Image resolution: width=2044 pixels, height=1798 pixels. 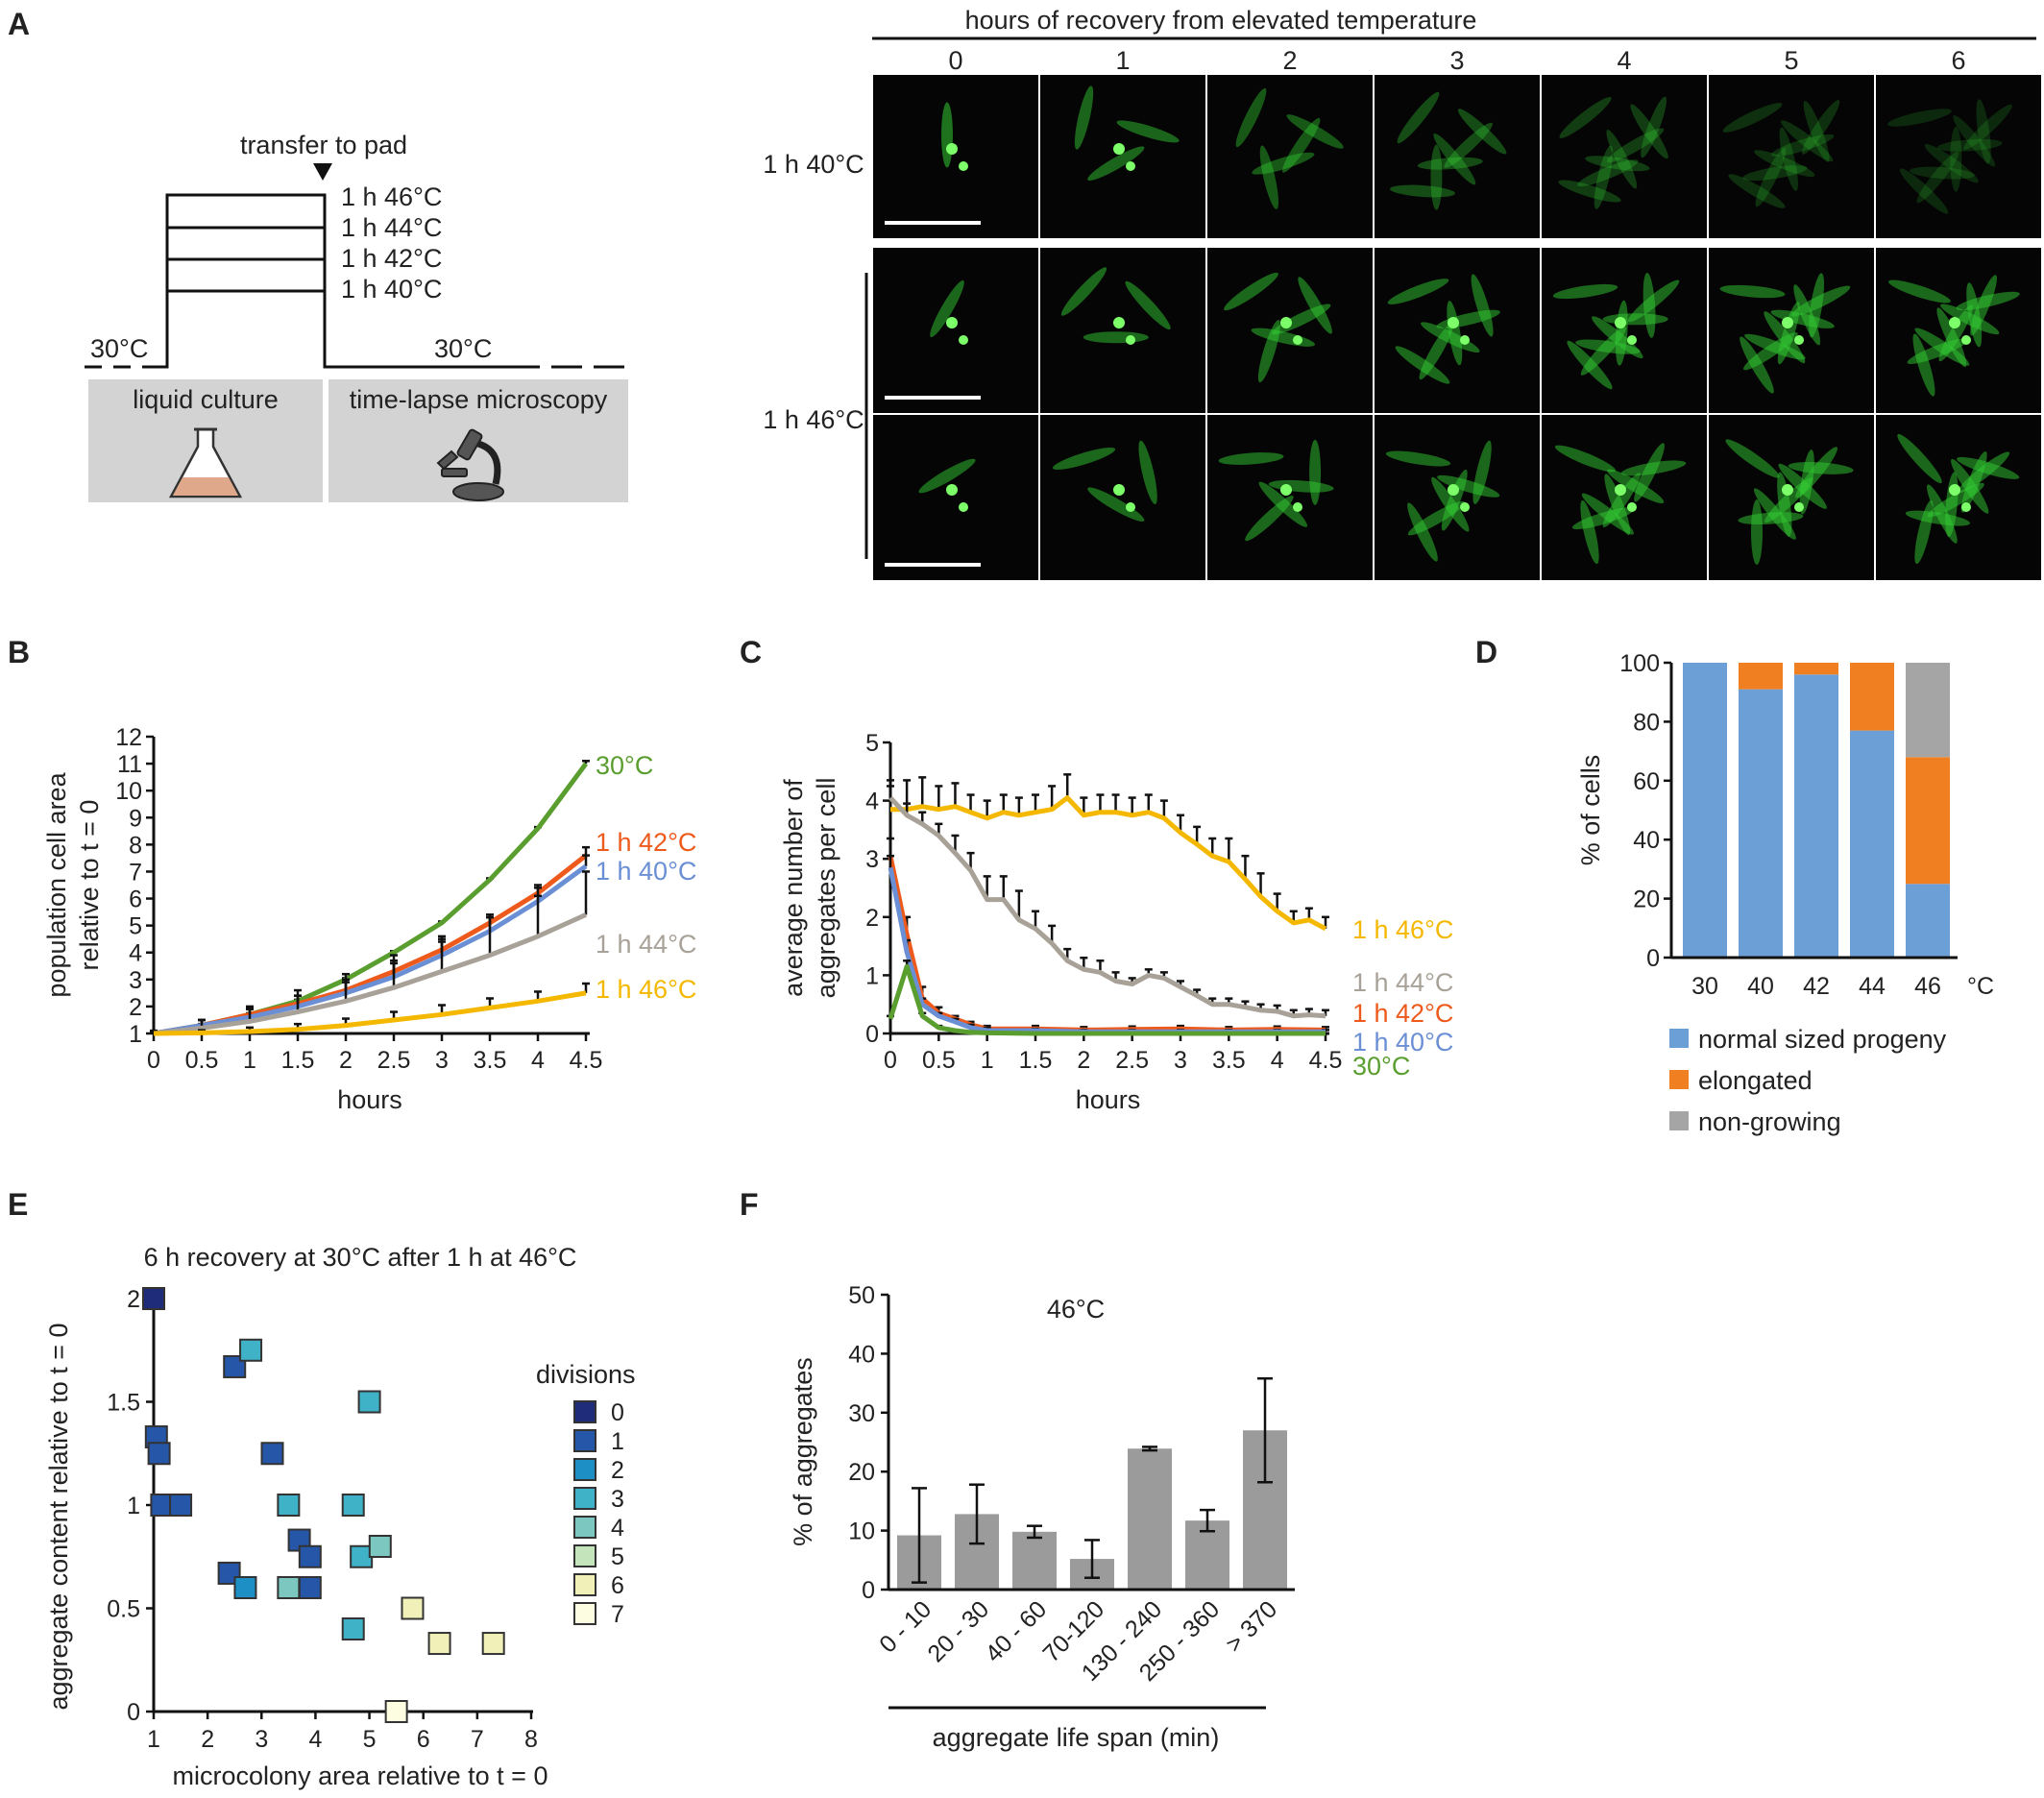 I want to click on temp-label-44: 1 h 44°C, so click(x=391, y=227).